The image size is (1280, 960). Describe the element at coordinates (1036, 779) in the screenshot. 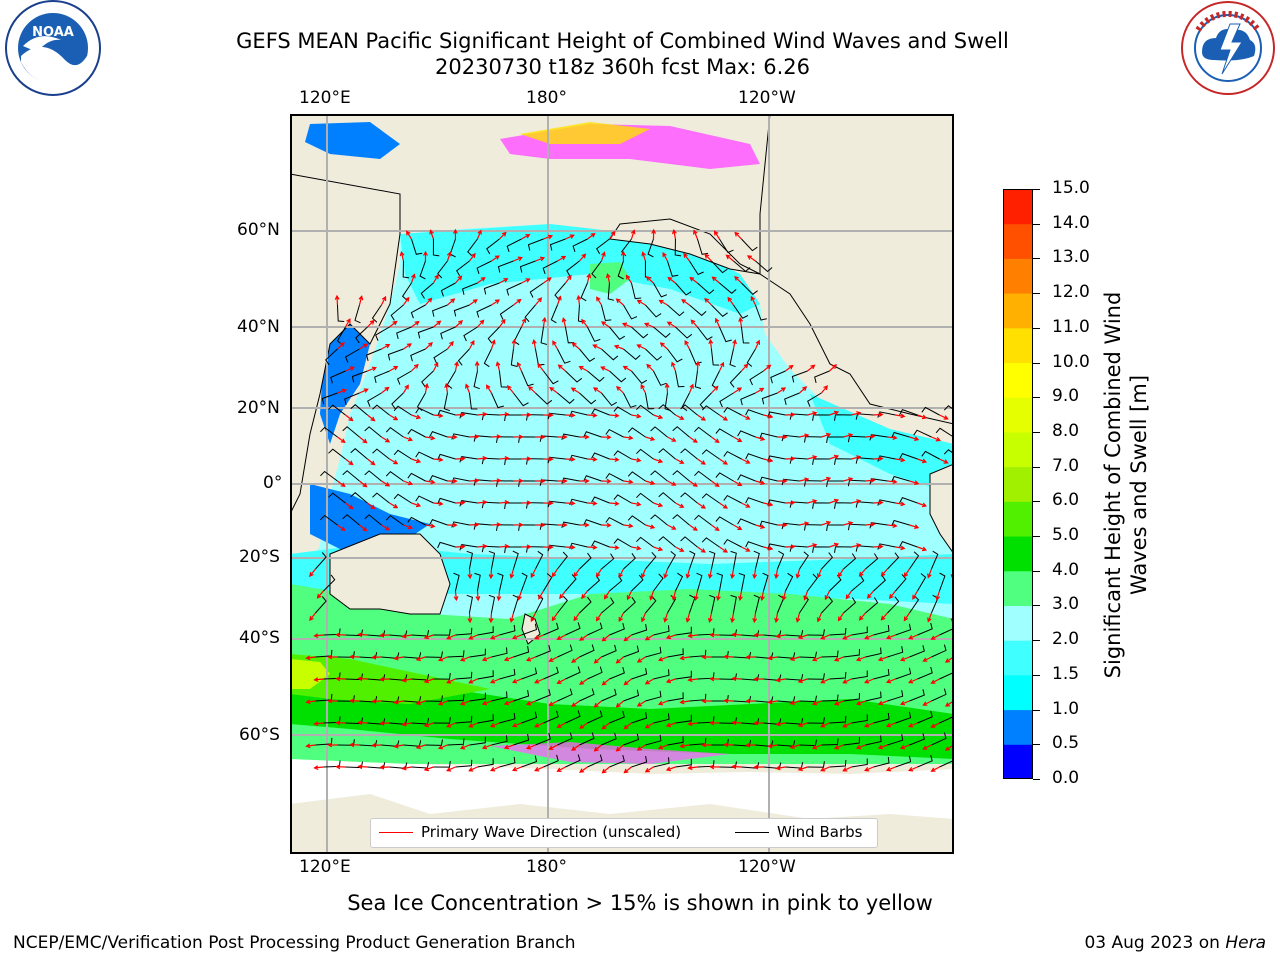

I see `colorbar-tick-mark` at that location.